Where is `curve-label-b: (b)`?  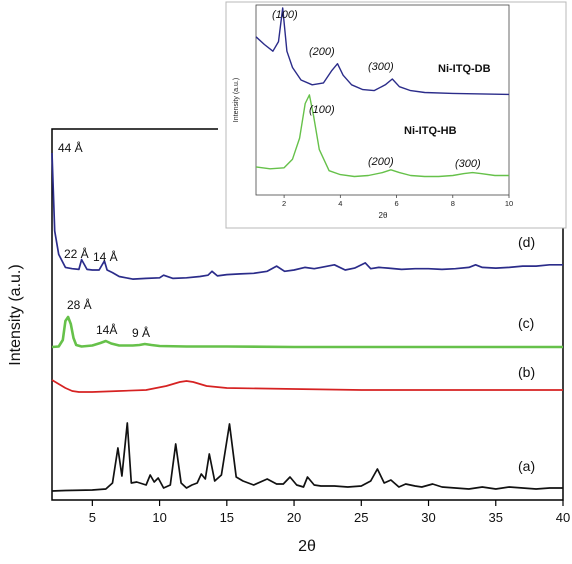
curve-label-b: (b) is located at coordinates (526, 372).